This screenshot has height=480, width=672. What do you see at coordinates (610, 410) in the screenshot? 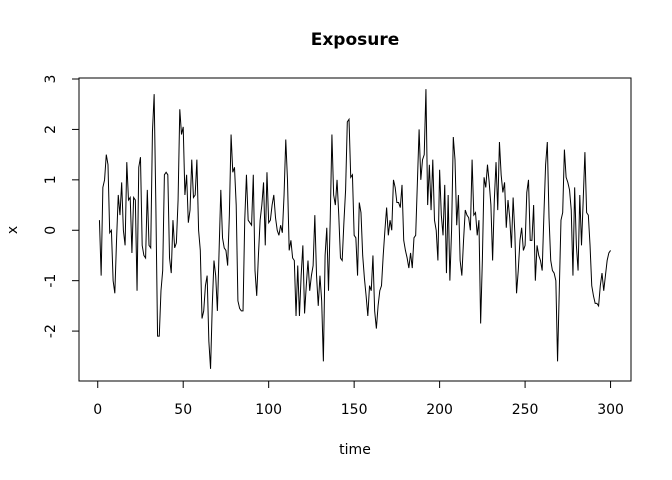
I see `x-tick-label: 300` at bounding box center [610, 410].